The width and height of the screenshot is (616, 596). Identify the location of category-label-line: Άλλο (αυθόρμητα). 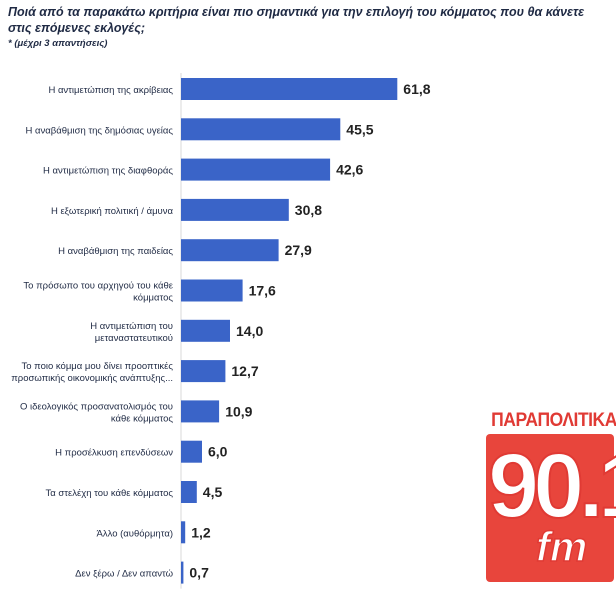
(135, 533).